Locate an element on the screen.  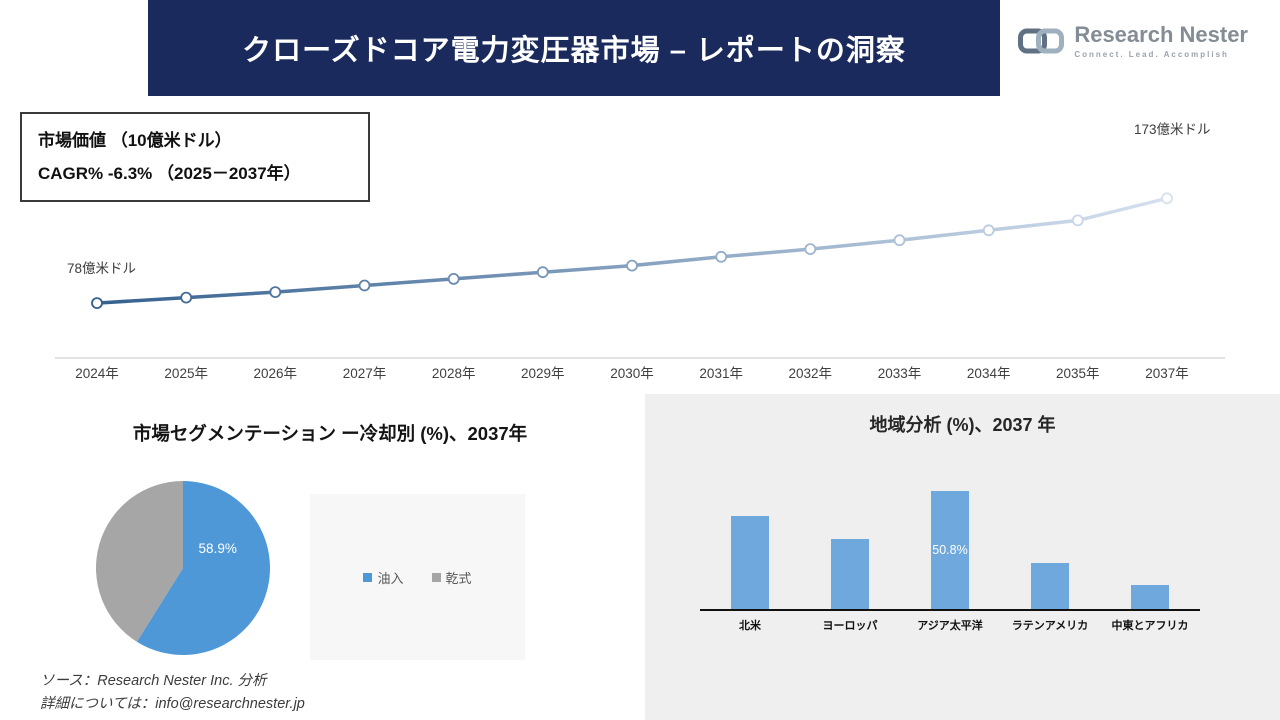
x-axis-tick-label: 2034年 is located at coordinates (989, 373).